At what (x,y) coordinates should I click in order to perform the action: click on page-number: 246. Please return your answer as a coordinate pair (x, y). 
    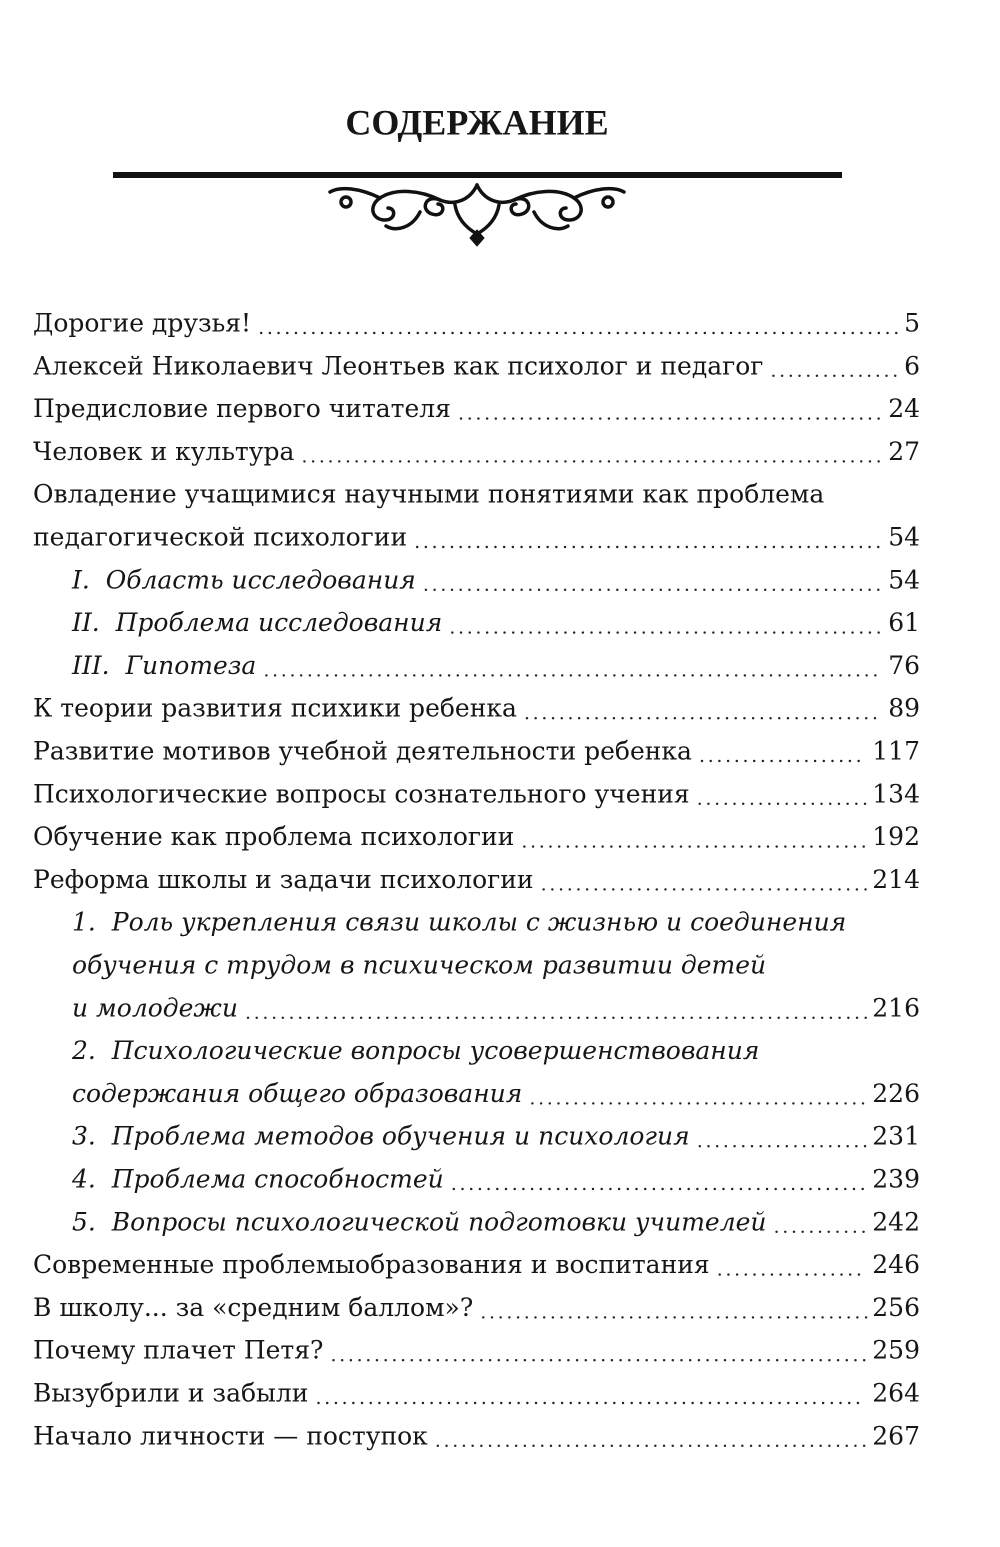
    Looking at the image, I should click on (896, 1264).